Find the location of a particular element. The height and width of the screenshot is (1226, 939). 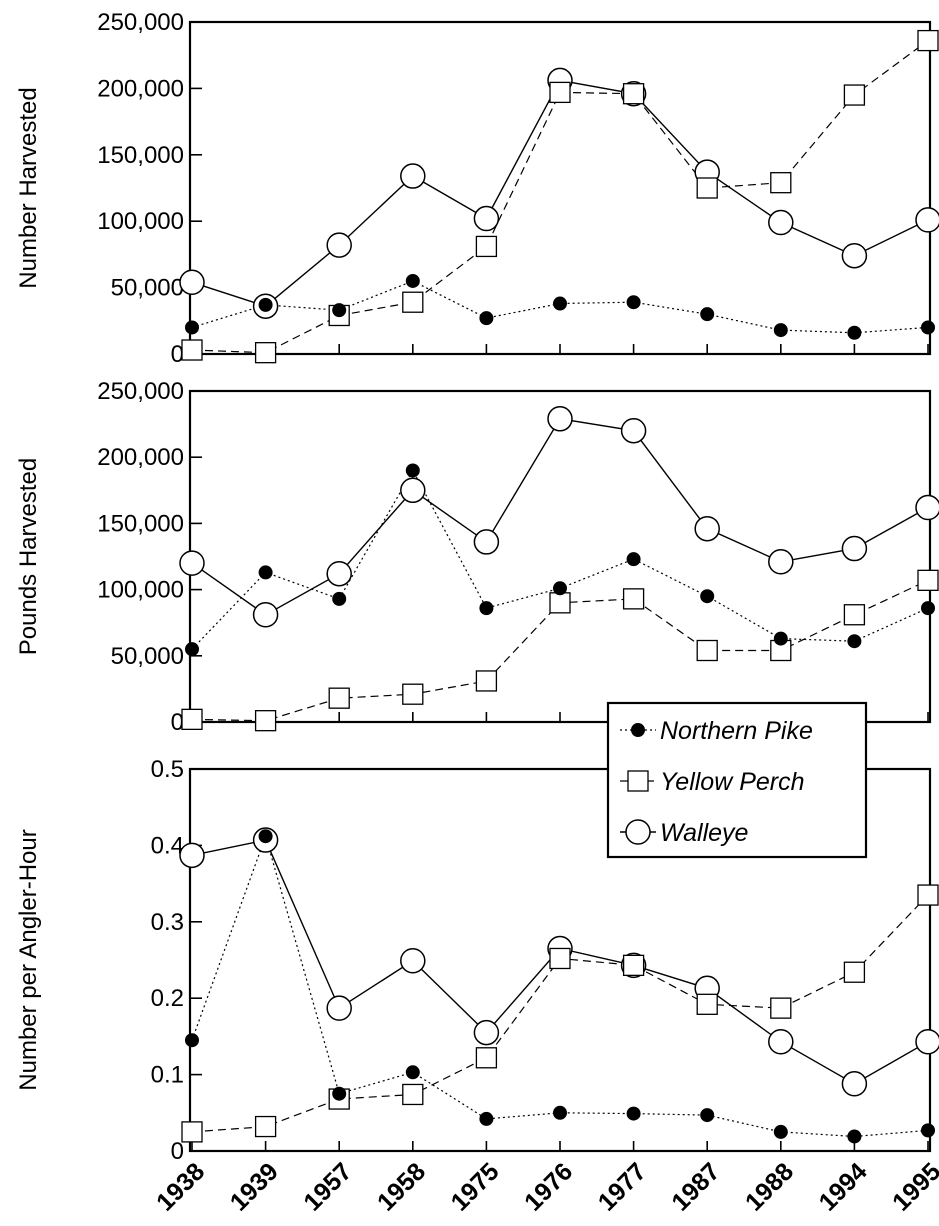

legend-label-walleye: Walleye is located at coordinates (704, 833).